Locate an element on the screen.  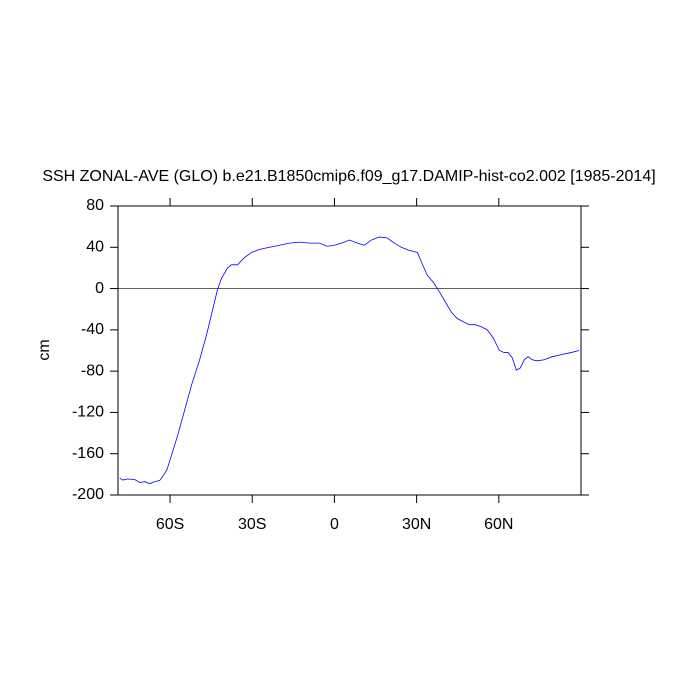
y-tick-label: -160 is located at coordinates (88, 453).